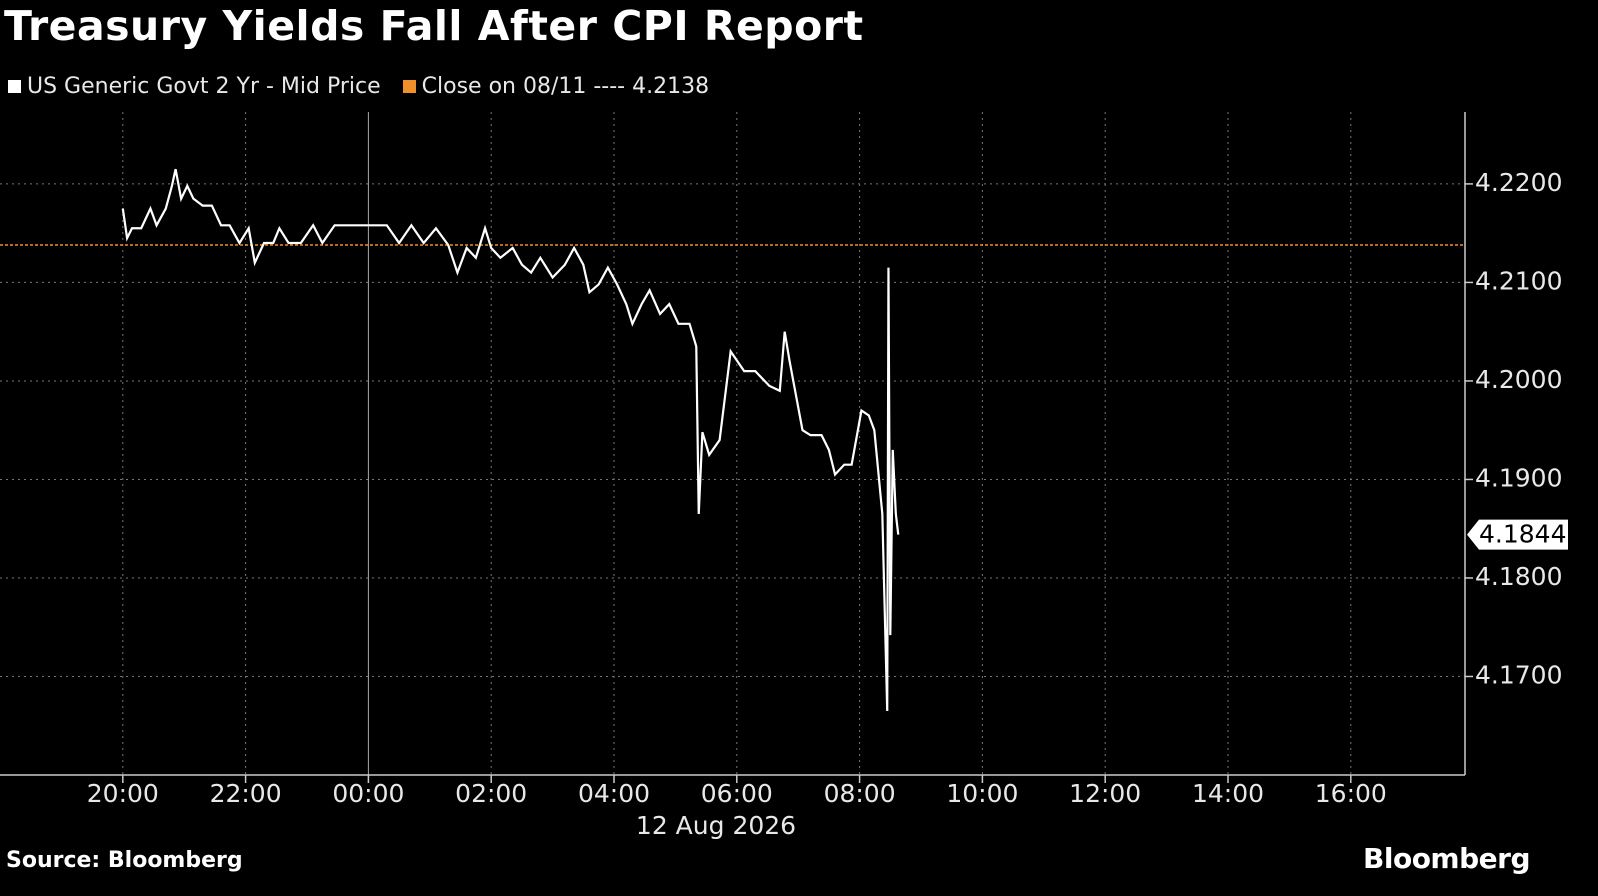 Image resolution: width=1598 pixels, height=896 pixels. Describe the element at coordinates (434, 26) in the screenshot. I see `chart-title: Treasury Yields Fall After CPI Report` at that location.